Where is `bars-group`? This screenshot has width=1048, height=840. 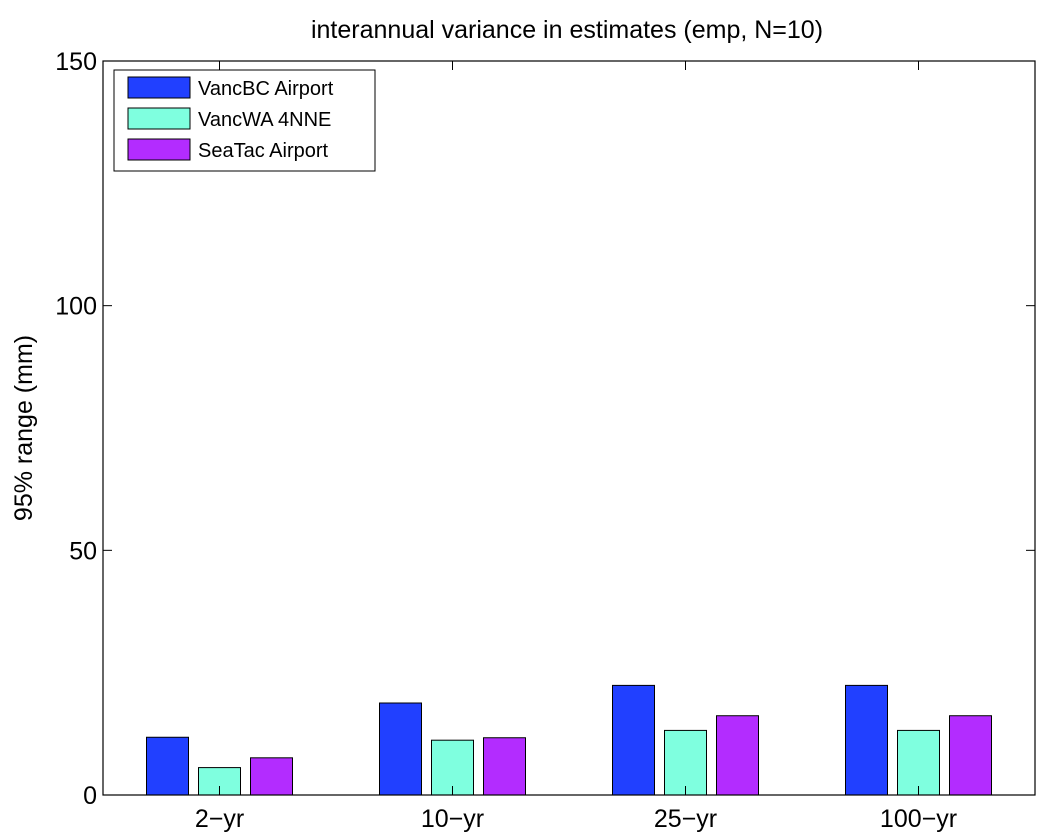 bars-group is located at coordinates (569, 740).